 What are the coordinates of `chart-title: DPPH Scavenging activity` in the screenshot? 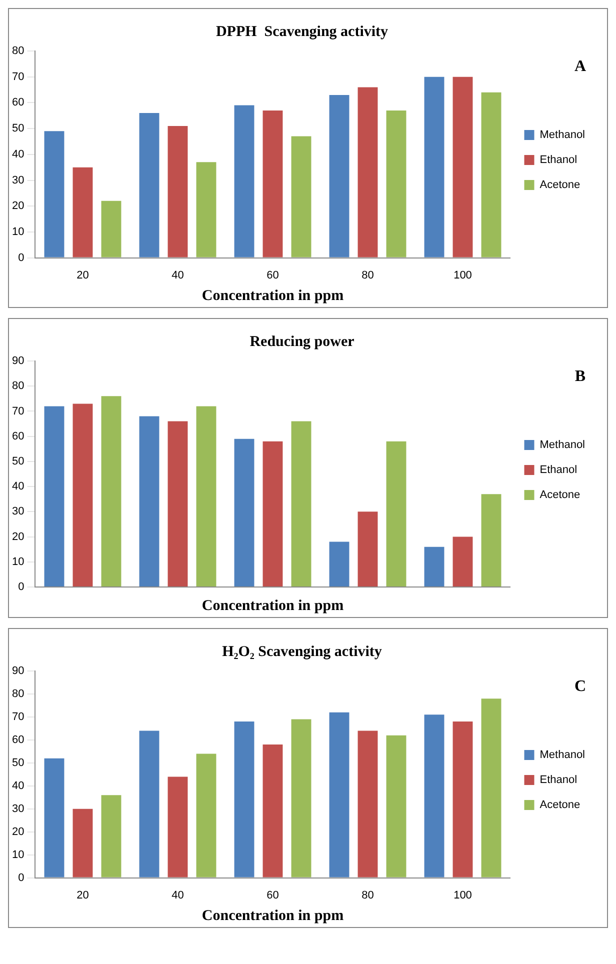 It's located at (302, 32).